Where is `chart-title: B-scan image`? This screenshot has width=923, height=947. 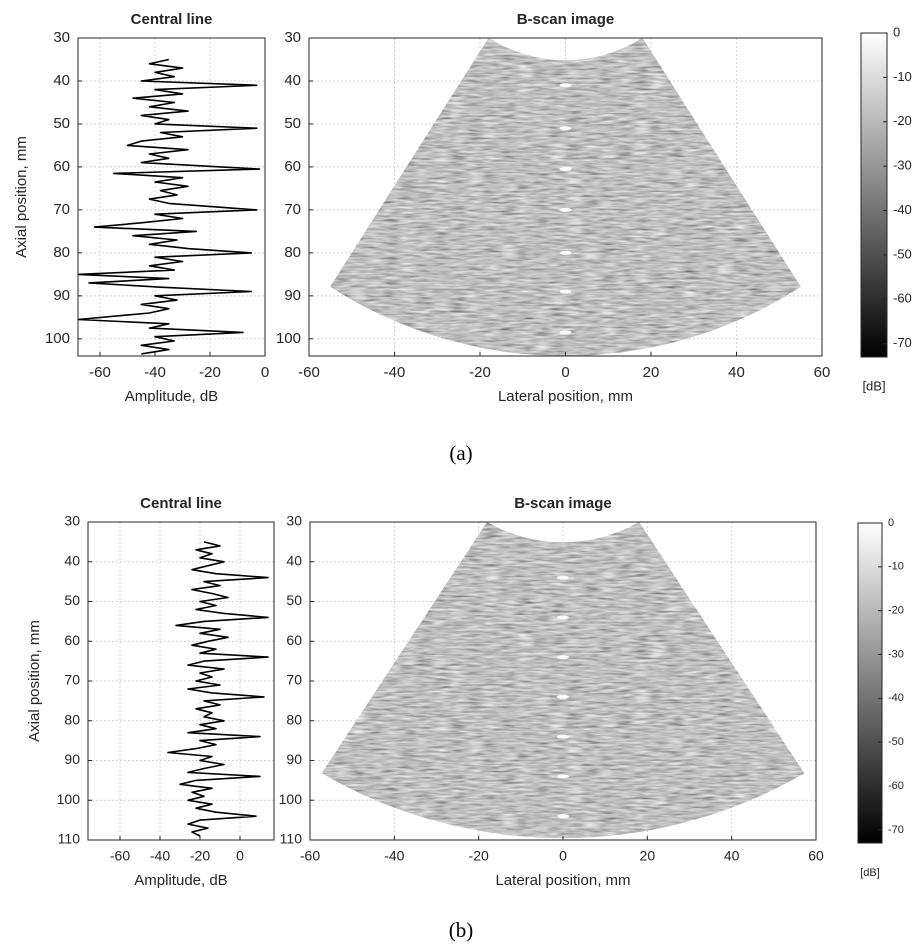
chart-title: B-scan image is located at coordinates (566, 19).